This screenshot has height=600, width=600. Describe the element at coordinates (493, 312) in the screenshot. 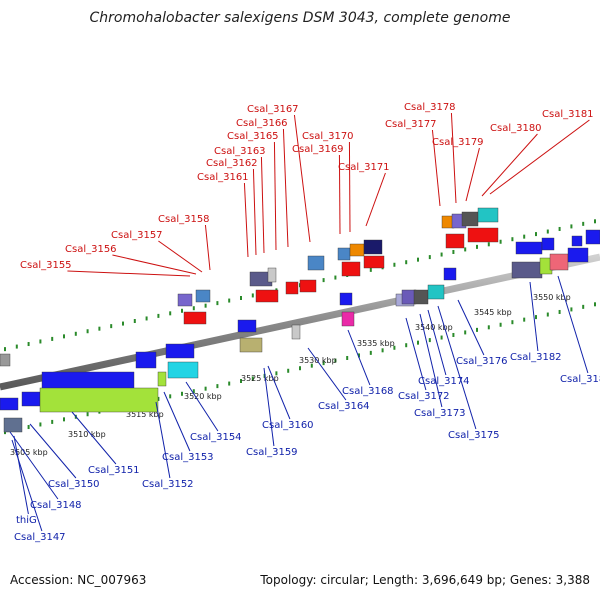

I see `kbp-label: 3545 kbp` at that location.